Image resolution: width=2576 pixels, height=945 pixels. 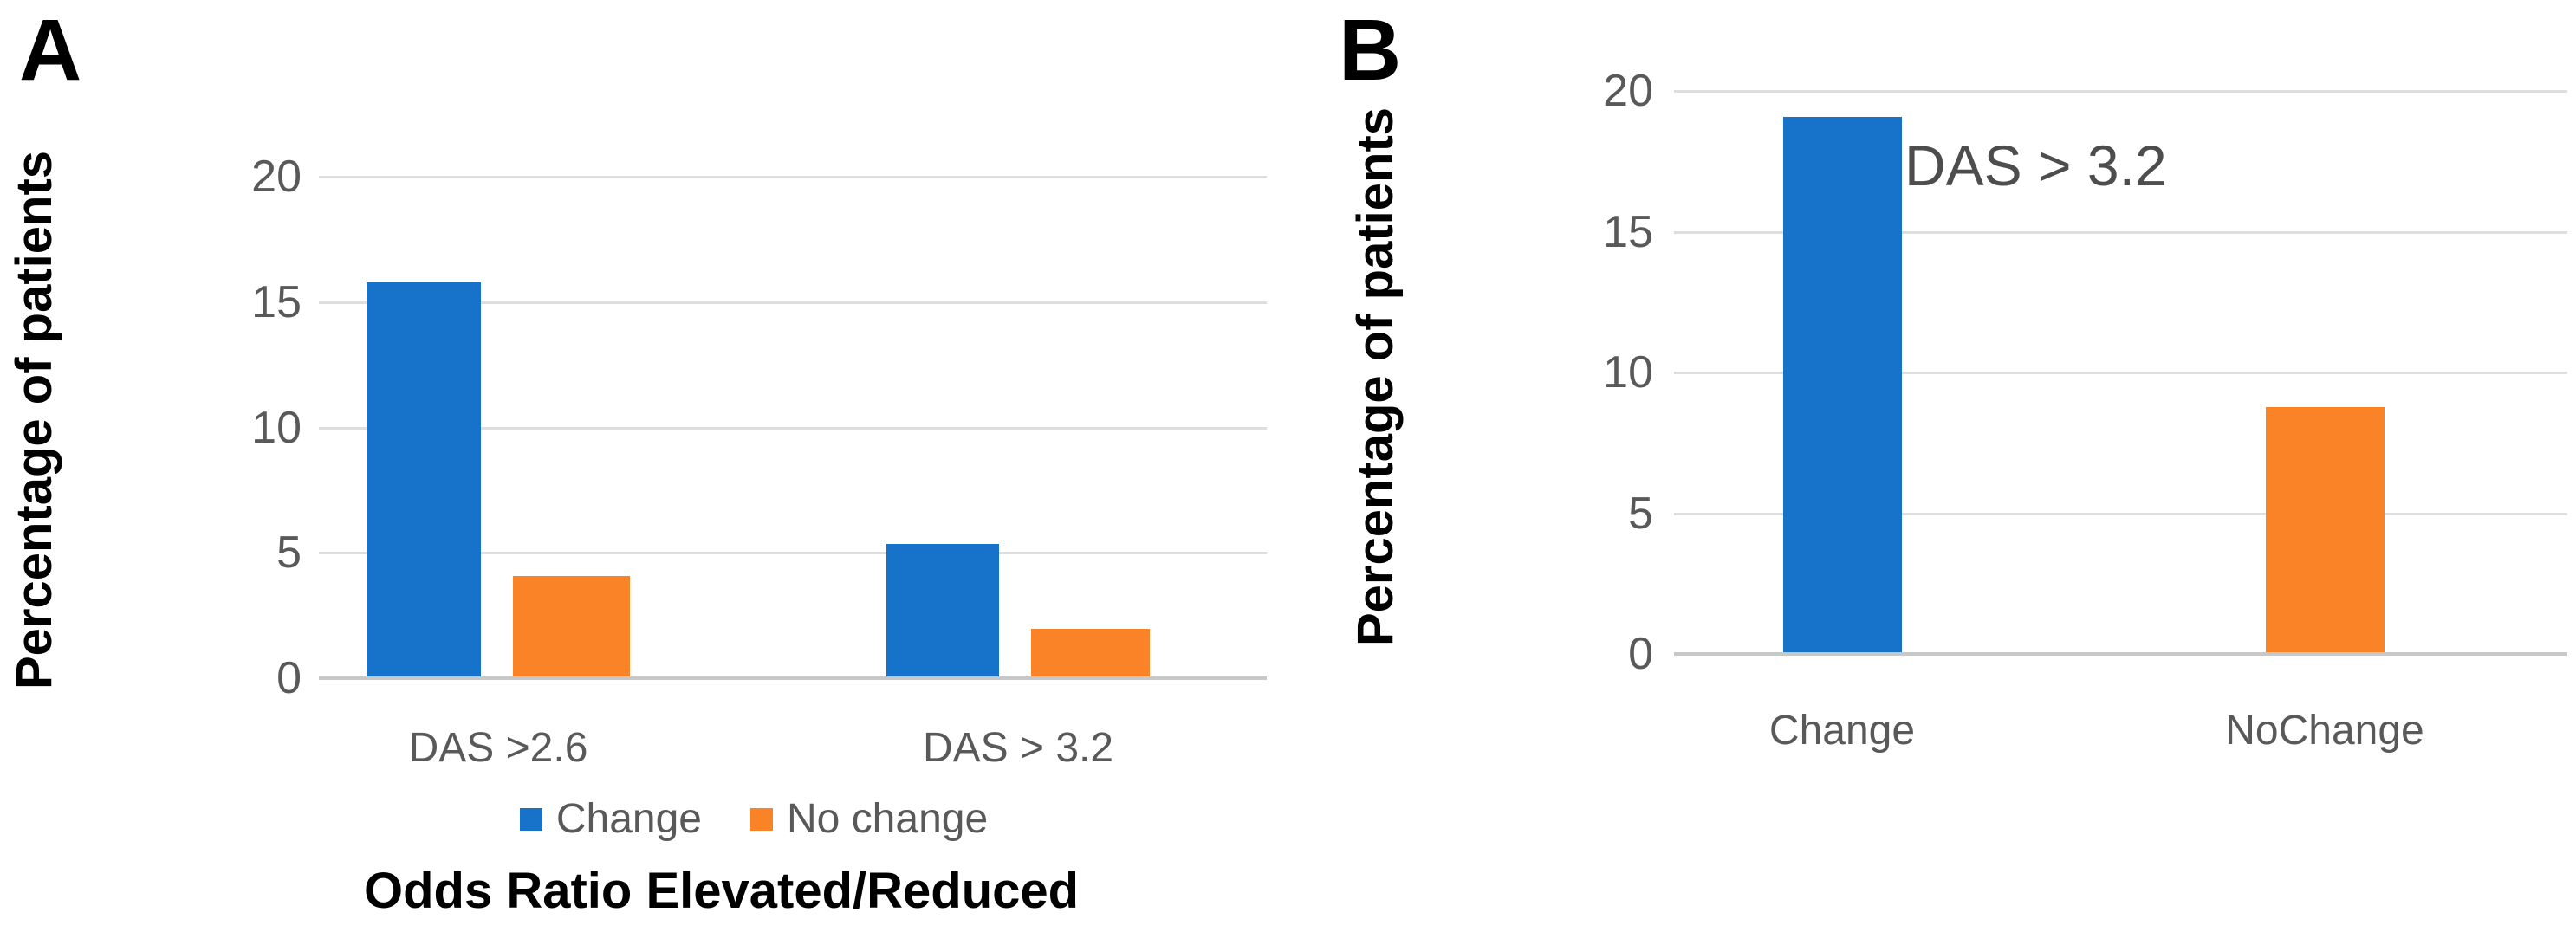 I want to click on legend-label-change: Change, so click(x=628, y=819).